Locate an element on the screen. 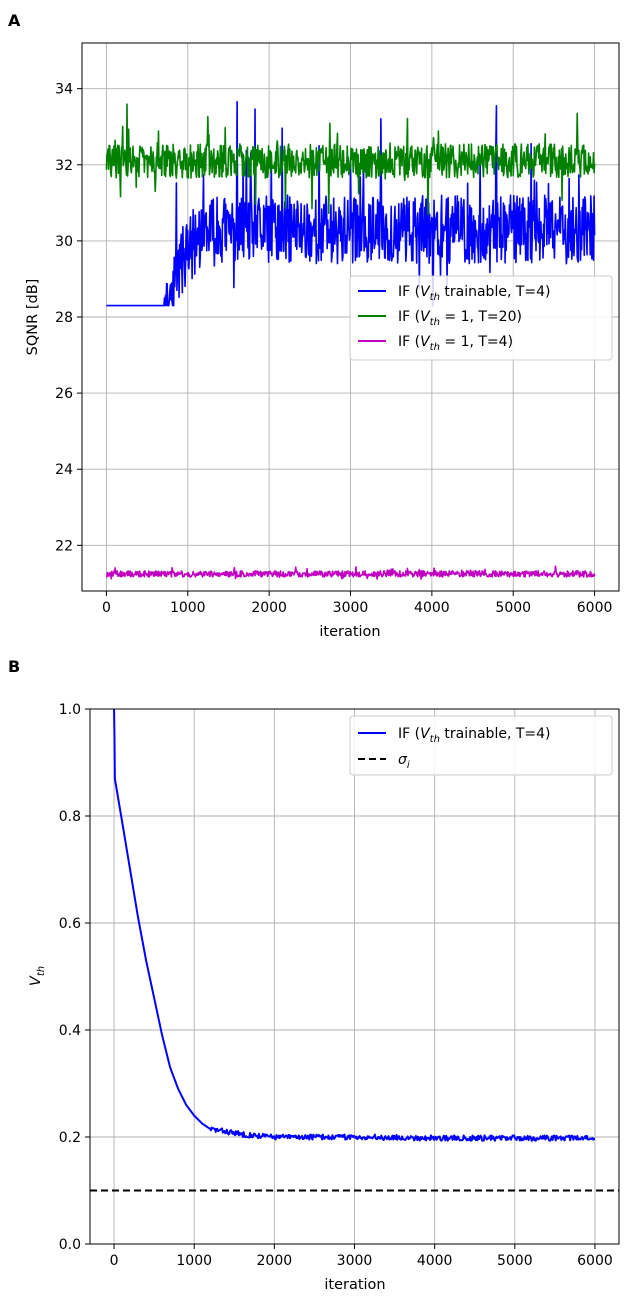 Image resolution: width=624 pixels, height=1298 pixels. panel-a-x-tick-label: 1000 is located at coordinates (188, 608).